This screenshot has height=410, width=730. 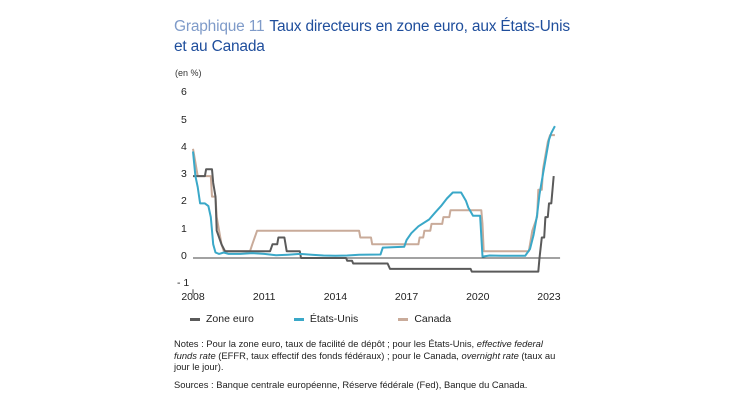 I want to click on legend-label-canada: Canada, so click(x=433, y=319).